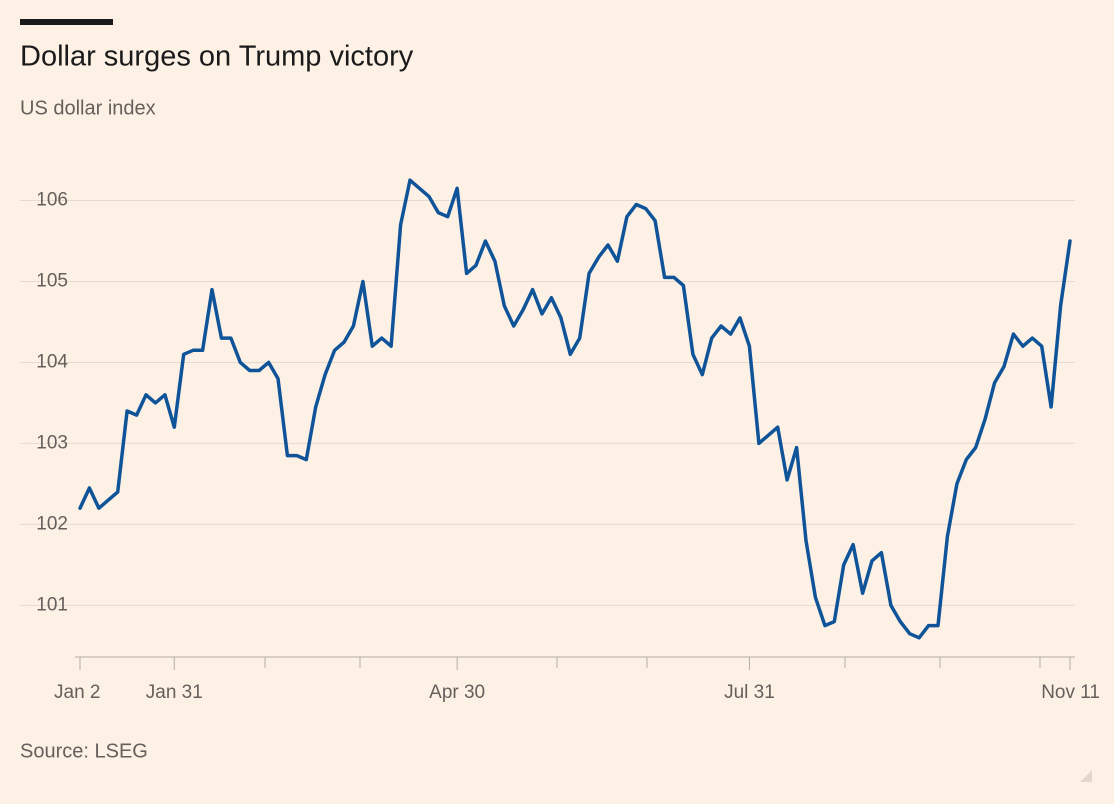 The height and width of the screenshot is (804, 1114). I want to click on minor-ticks, so click(652, 662).